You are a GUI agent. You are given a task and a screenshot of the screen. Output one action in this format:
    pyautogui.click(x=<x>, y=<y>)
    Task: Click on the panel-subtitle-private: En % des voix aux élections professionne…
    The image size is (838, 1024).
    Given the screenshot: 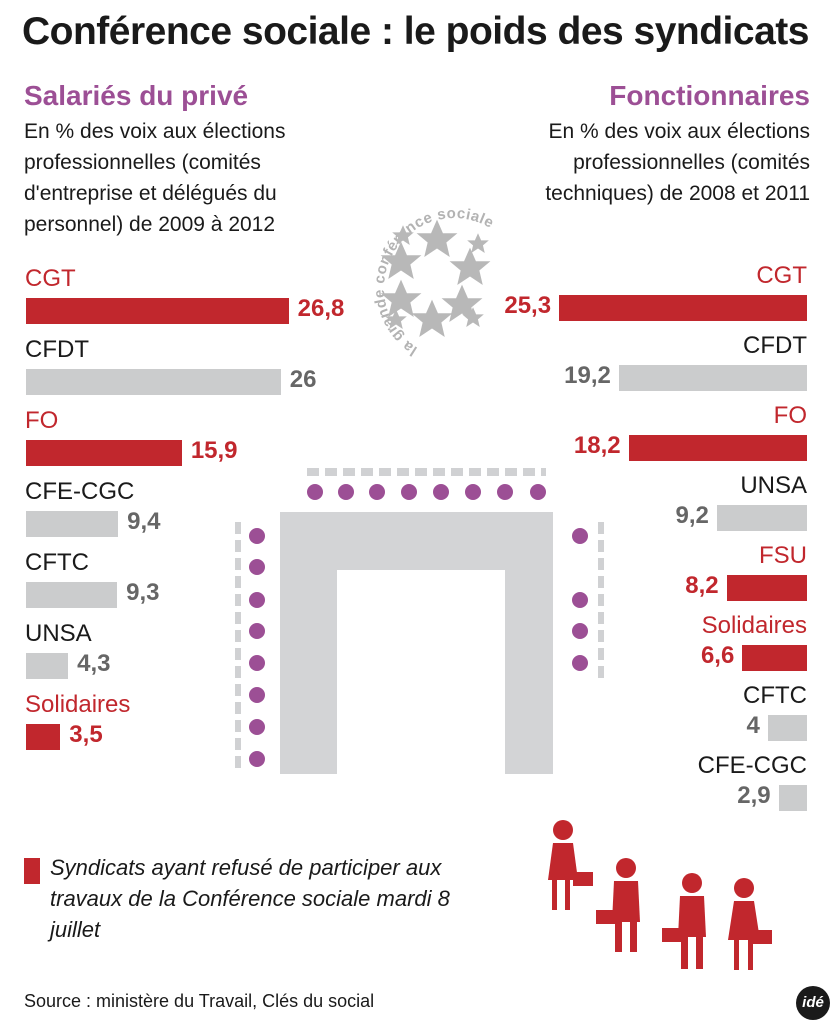 What is the action you would take?
    pyautogui.click(x=155, y=178)
    